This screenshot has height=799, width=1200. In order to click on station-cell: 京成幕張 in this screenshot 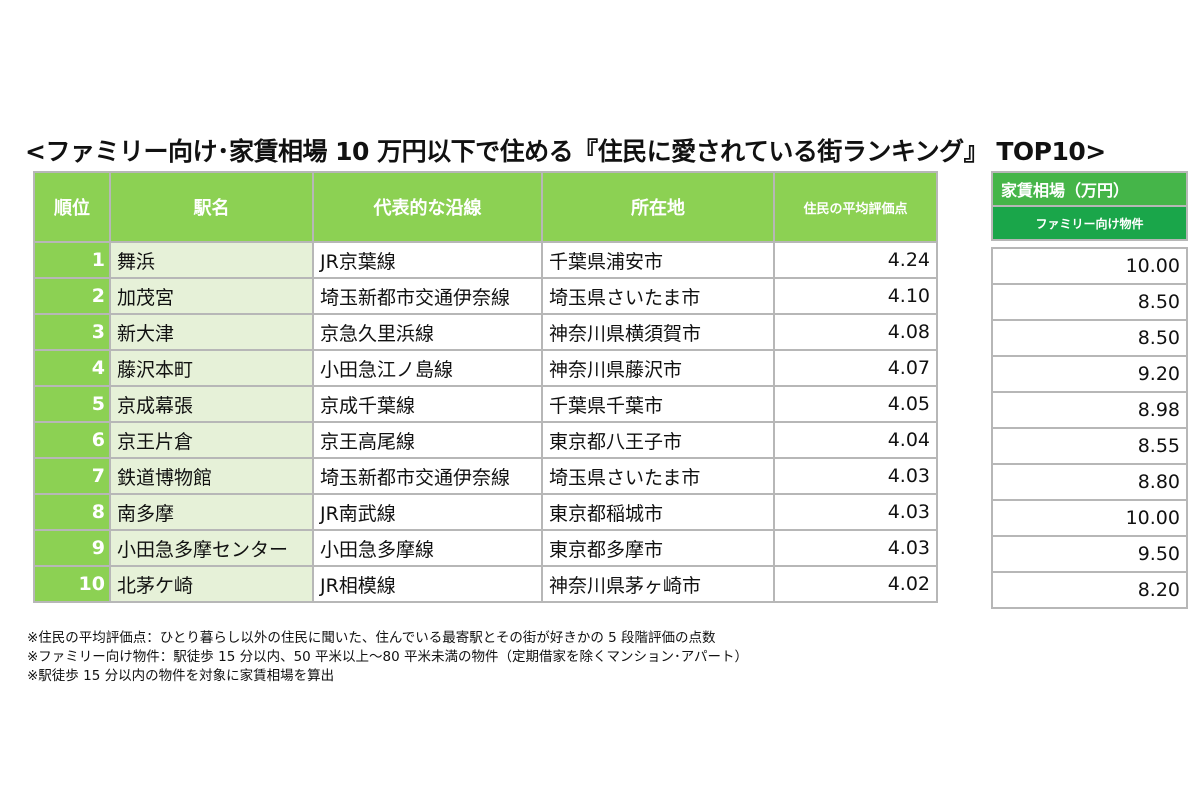, I will do `click(211, 404)`.